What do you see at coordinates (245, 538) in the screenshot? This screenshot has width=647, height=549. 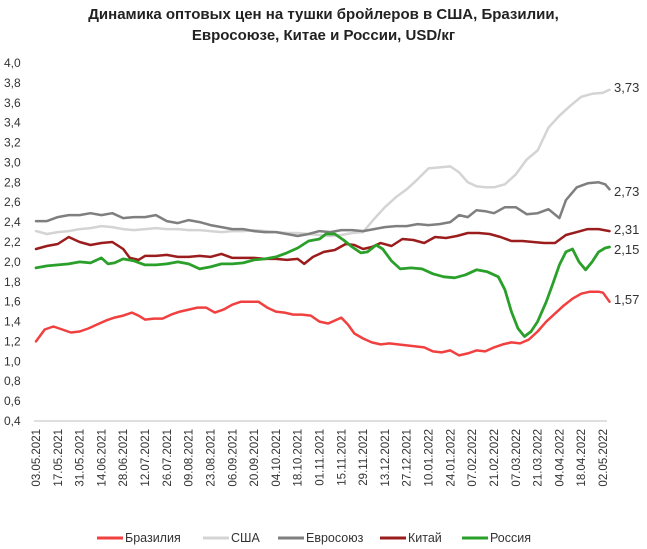 I see `legend-label: США` at bounding box center [245, 538].